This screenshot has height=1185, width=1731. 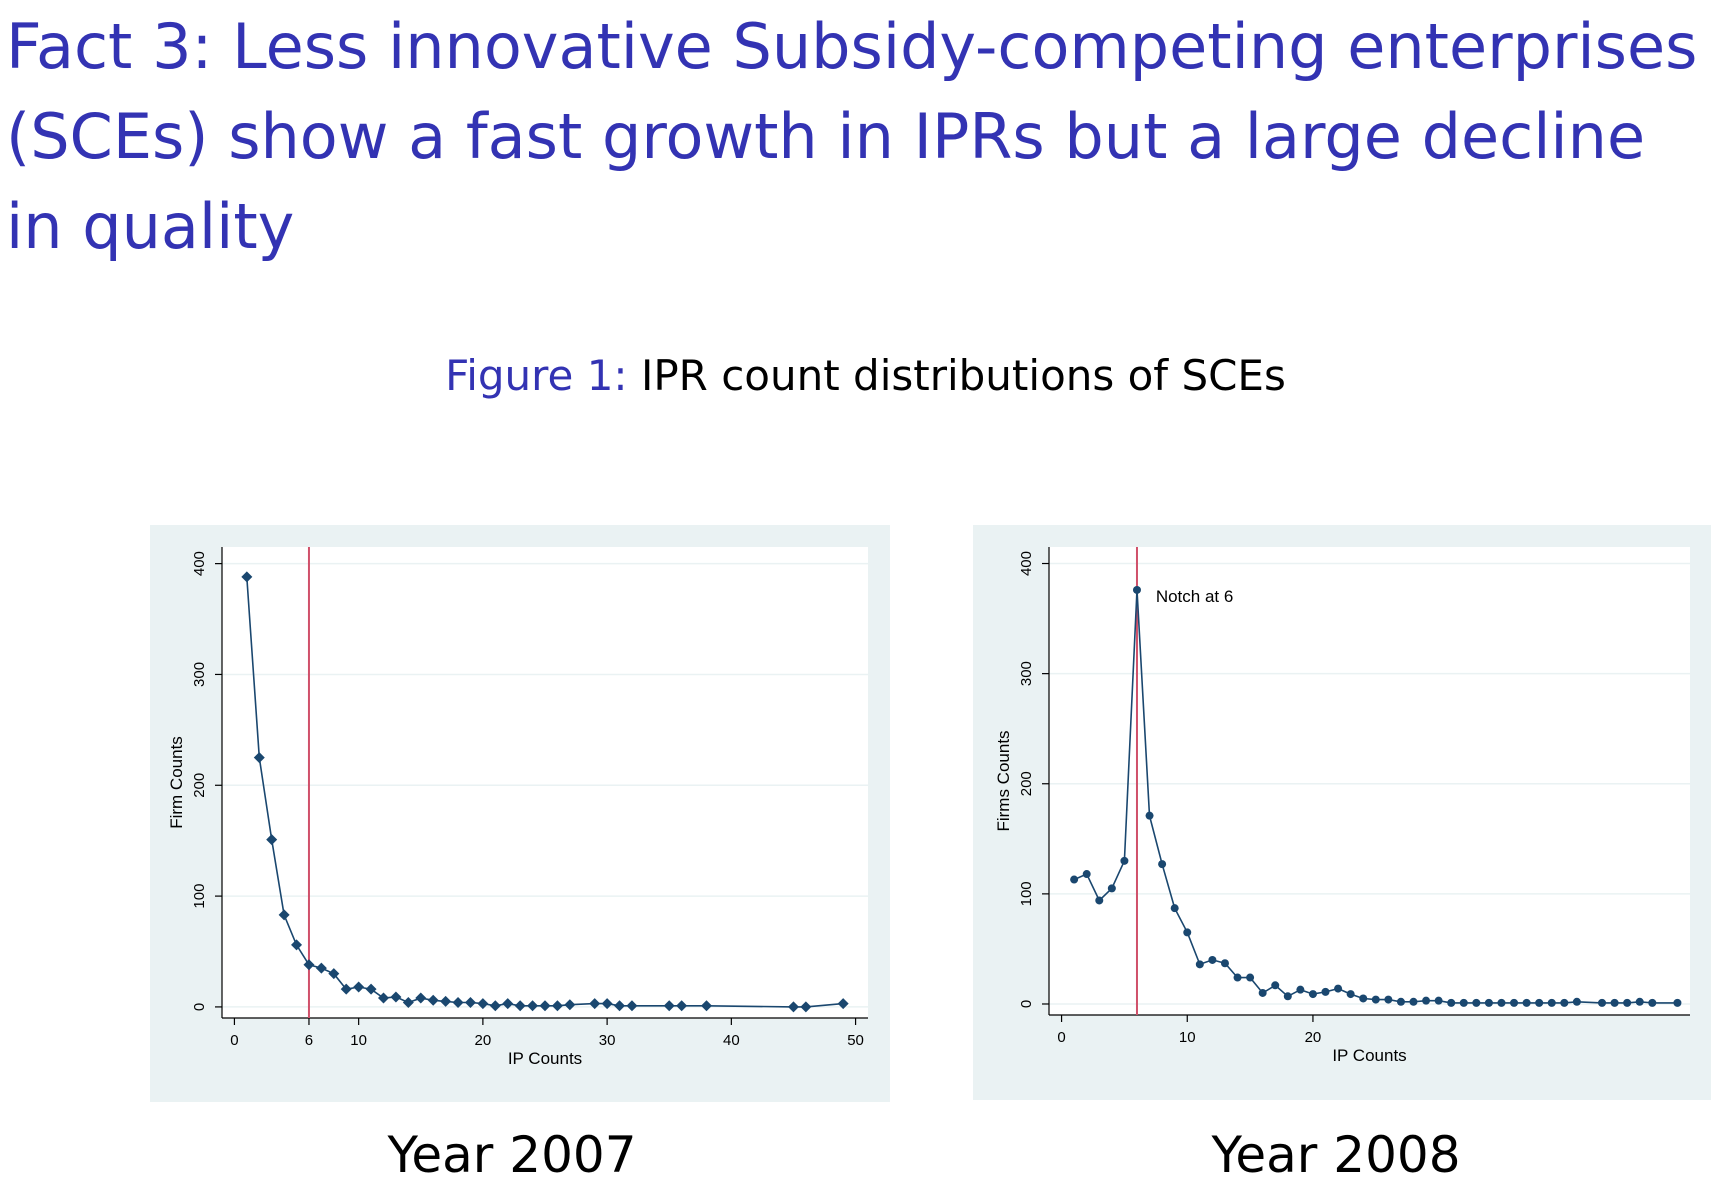 I want to click on x-tick-label: 40, so click(x=731, y=1040).